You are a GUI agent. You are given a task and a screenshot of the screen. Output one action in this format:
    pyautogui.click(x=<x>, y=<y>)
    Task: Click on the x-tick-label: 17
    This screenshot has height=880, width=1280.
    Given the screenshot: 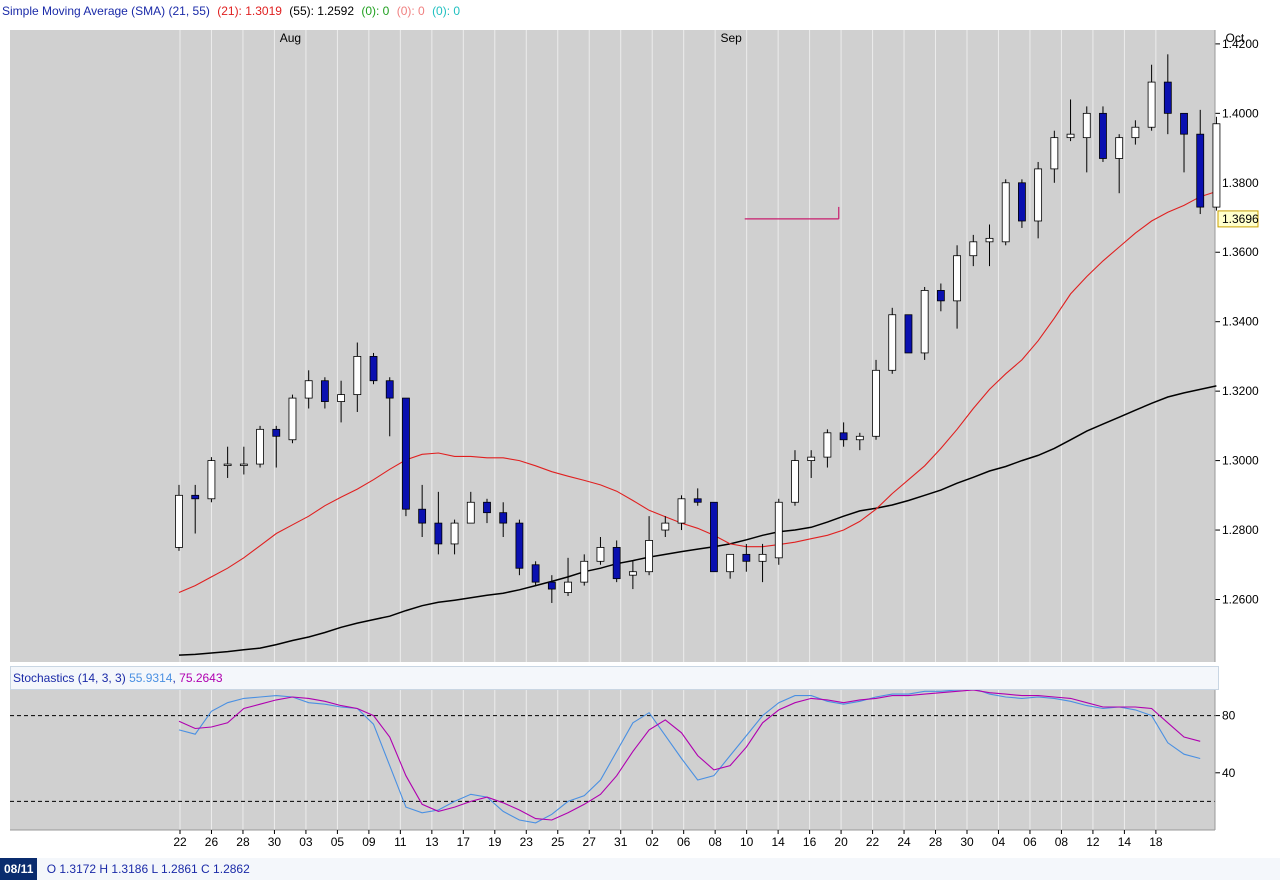 What is the action you would take?
    pyautogui.click(x=464, y=842)
    